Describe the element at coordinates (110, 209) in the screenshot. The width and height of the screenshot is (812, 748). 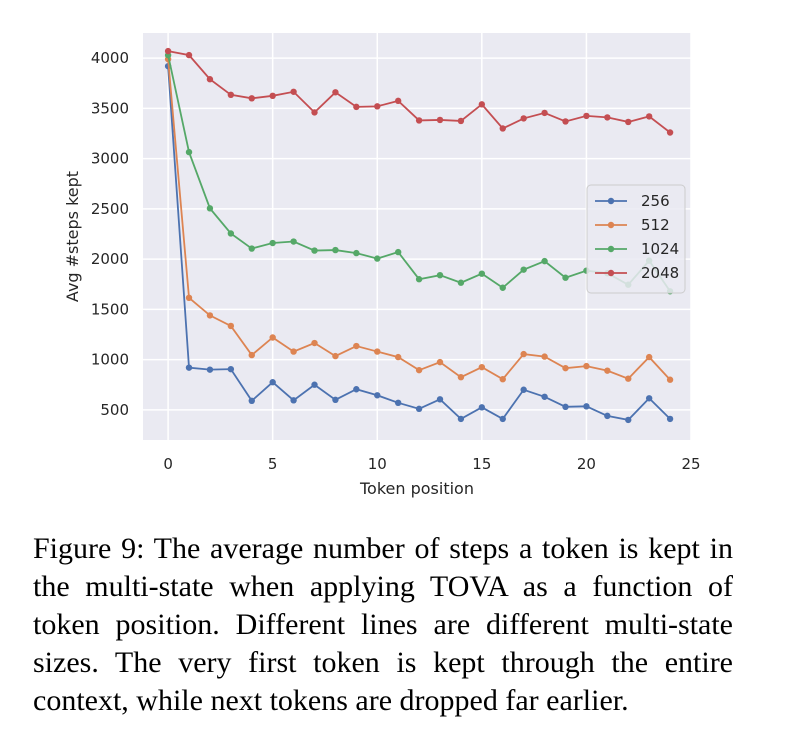
I see `y-tick-label: 2500` at that location.